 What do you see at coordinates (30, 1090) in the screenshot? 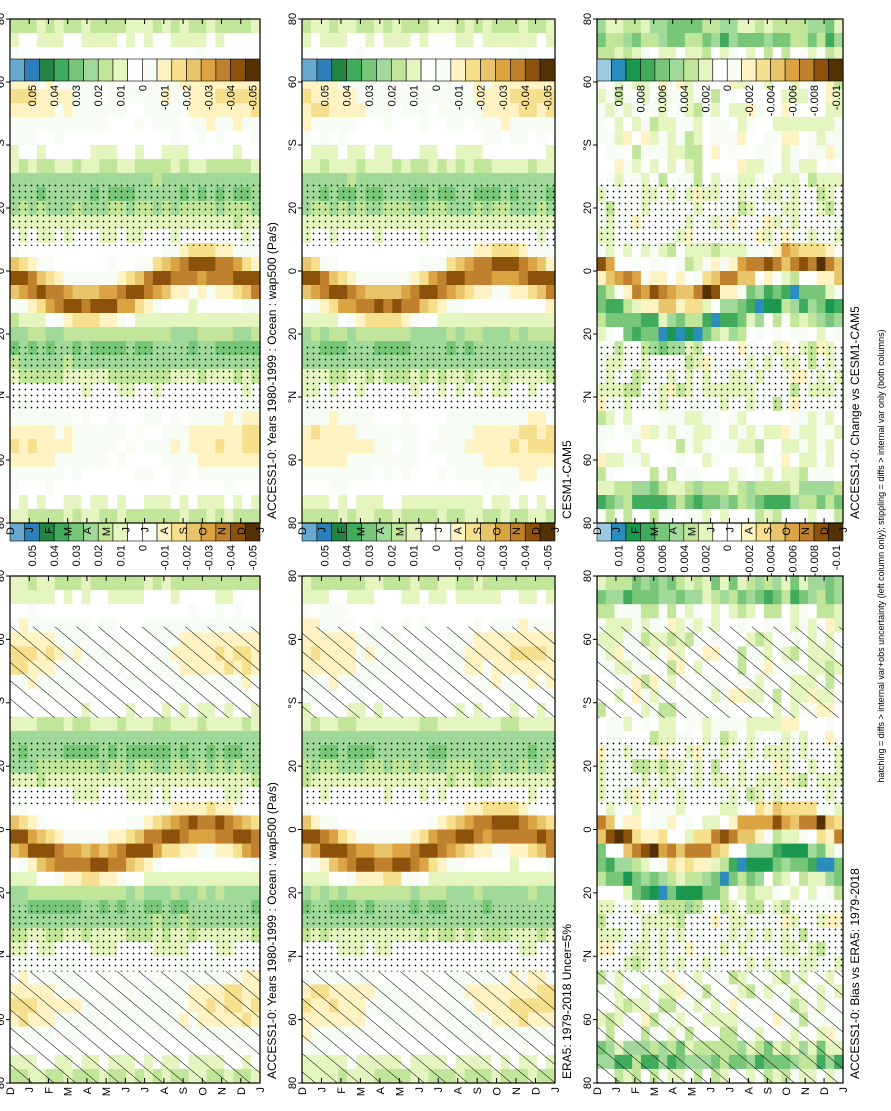
I see `month-tick-label: J` at bounding box center [30, 1090].